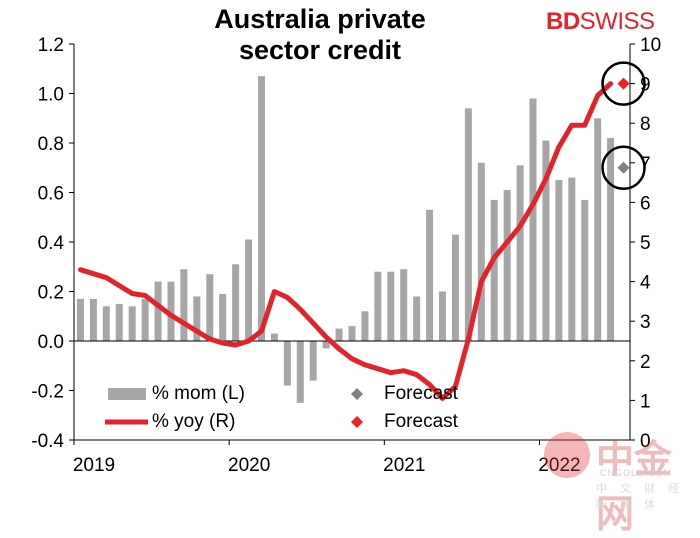  Describe the element at coordinates (320, 50) in the screenshot. I see `chart-title-line2: sector credit` at that location.